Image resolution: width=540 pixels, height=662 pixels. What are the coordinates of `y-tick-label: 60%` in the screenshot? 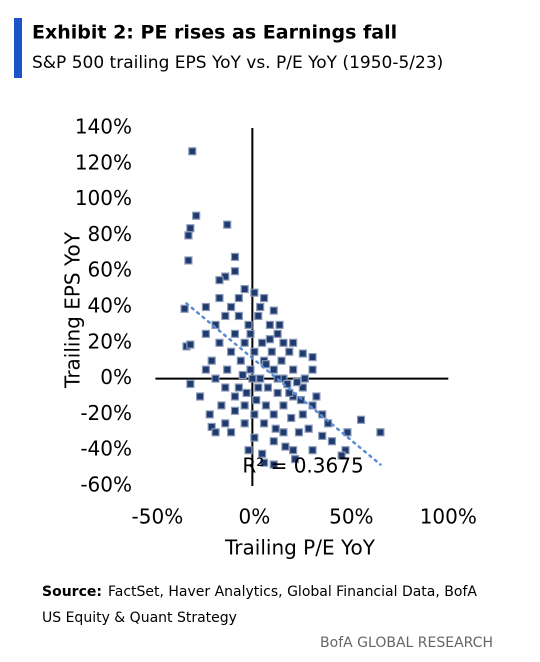 It's located at (110, 270).